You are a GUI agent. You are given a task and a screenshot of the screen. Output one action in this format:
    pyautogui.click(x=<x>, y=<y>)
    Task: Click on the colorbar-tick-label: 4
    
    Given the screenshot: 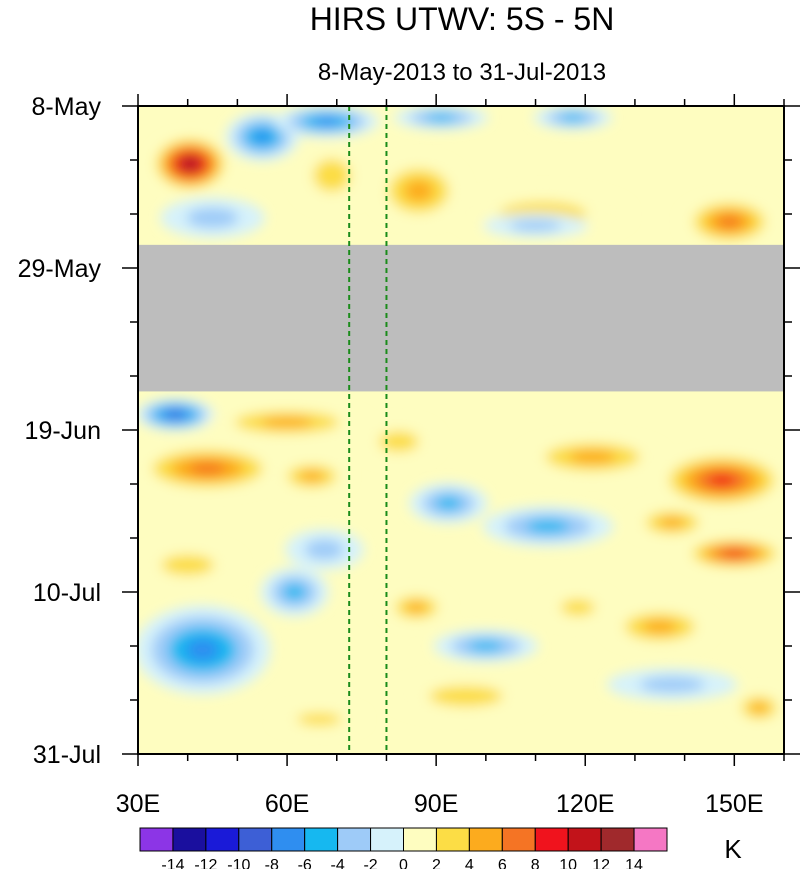 What is the action you would take?
    pyautogui.click(x=469, y=863)
    